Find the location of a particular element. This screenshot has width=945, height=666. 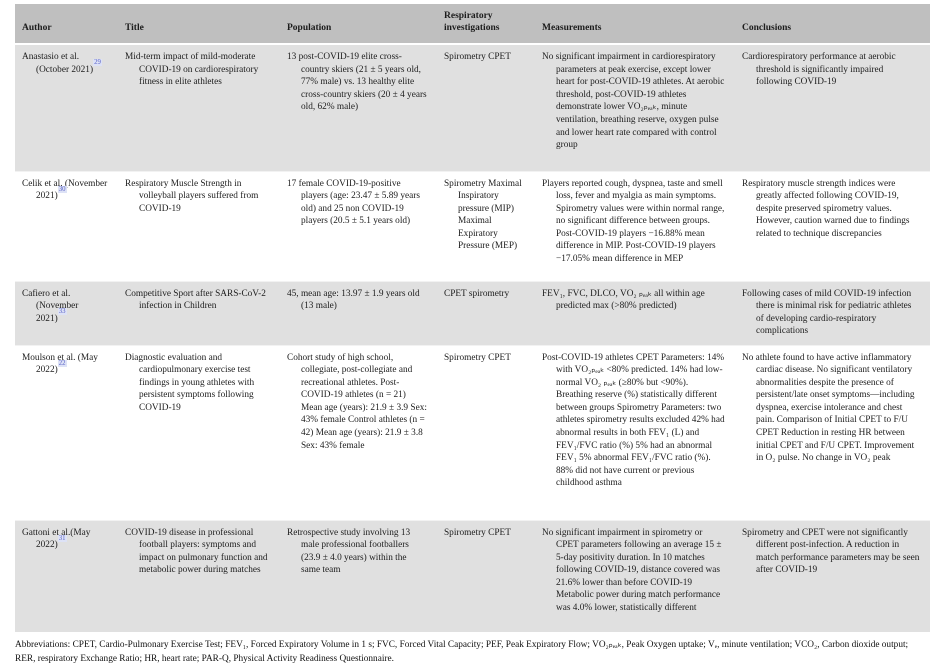

column-header-population: Population is located at coordinates (358, 24).